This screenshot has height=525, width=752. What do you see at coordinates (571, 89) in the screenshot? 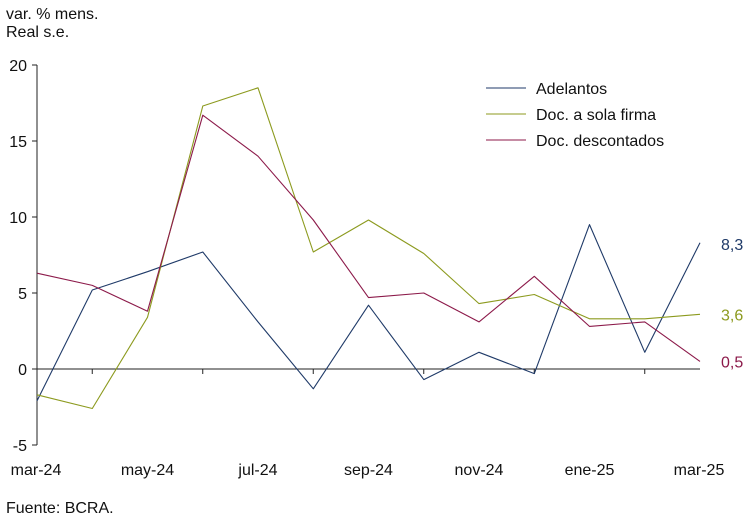
I see `legend-label: Adelantos` at bounding box center [571, 89].